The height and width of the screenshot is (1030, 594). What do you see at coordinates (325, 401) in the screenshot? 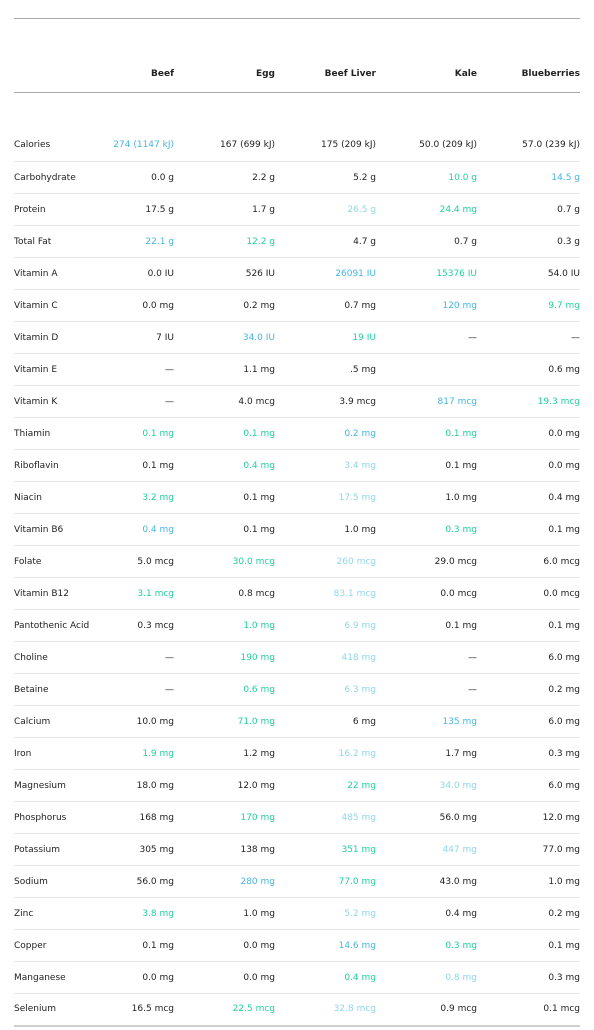
I see `nutrient-value: 3.9 mcg` at bounding box center [325, 401].